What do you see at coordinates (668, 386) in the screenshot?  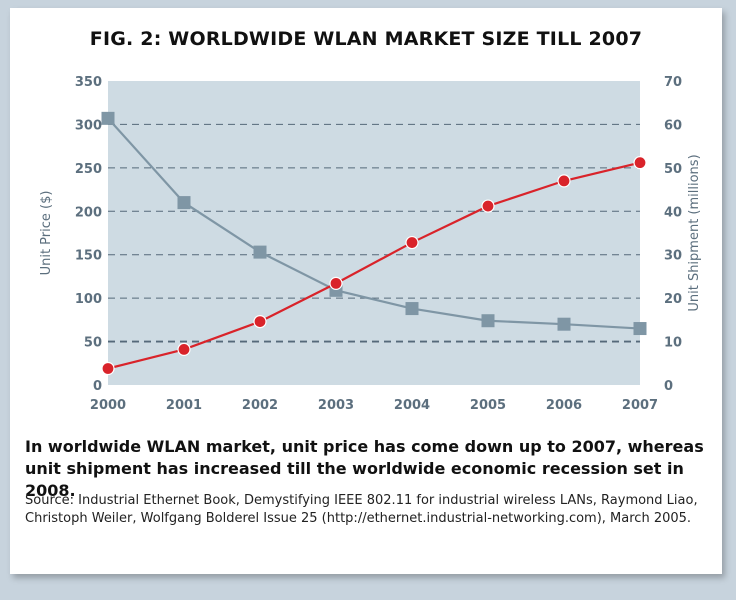 I see `y-right-tick-label: 0` at bounding box center [668, 386].